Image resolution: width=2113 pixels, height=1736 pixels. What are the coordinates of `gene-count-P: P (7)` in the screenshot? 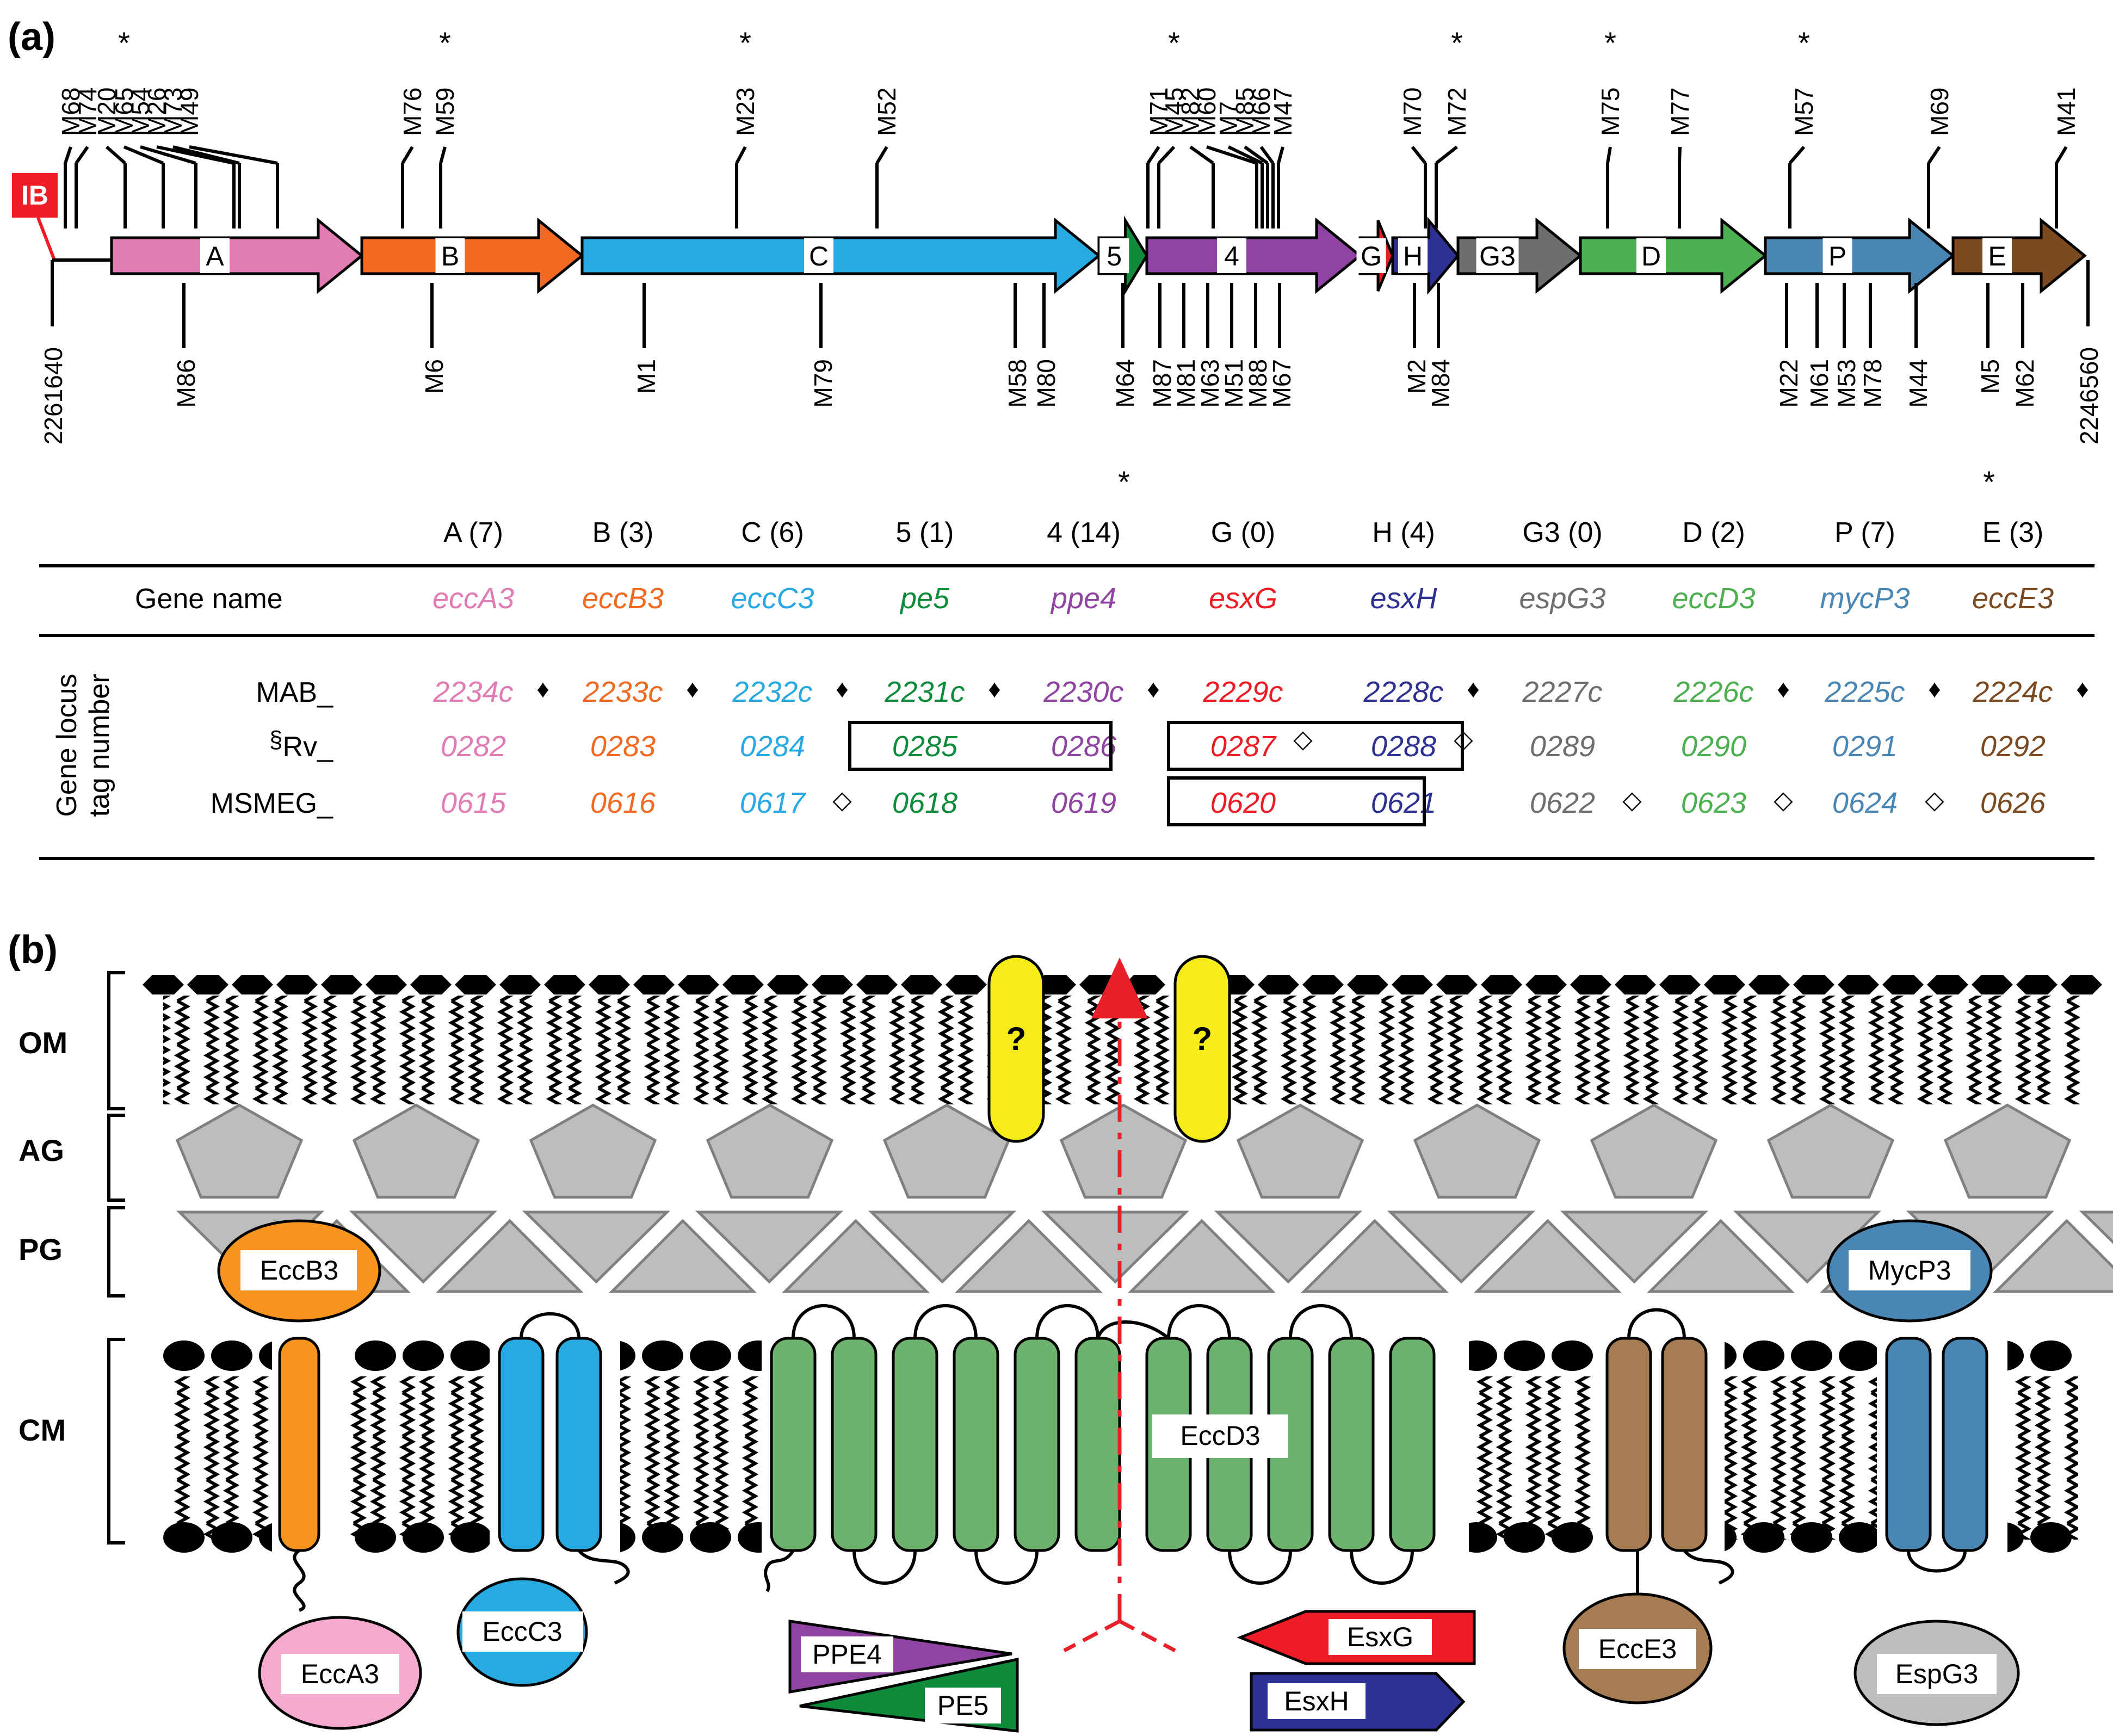 It's located at (1864, 532).